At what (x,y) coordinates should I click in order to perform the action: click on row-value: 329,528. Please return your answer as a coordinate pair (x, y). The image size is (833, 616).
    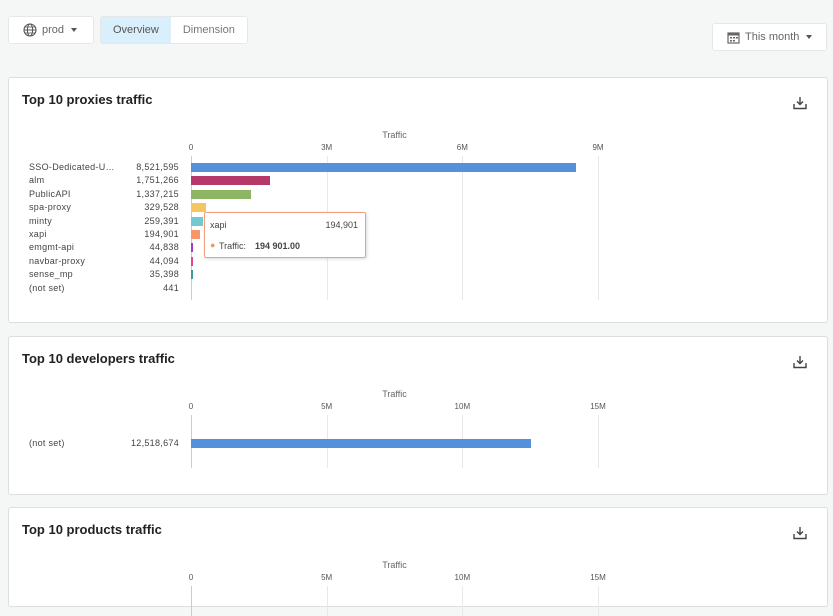
    Looking at the image, I should click on (161, 207).